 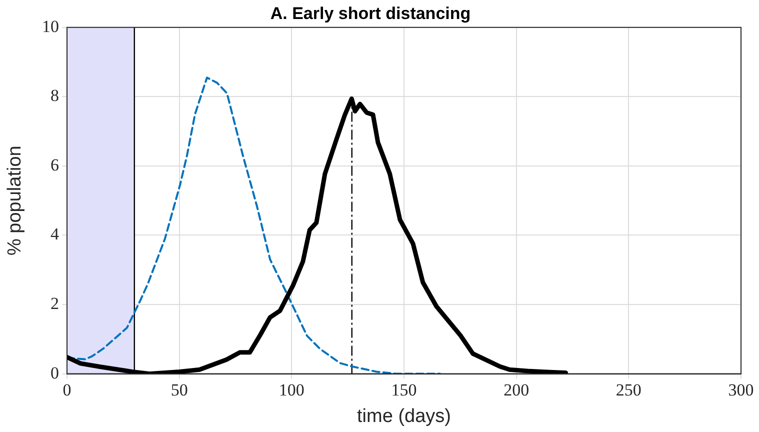 I want to click on x-tick-label: 300, so click(x=741, y=390).